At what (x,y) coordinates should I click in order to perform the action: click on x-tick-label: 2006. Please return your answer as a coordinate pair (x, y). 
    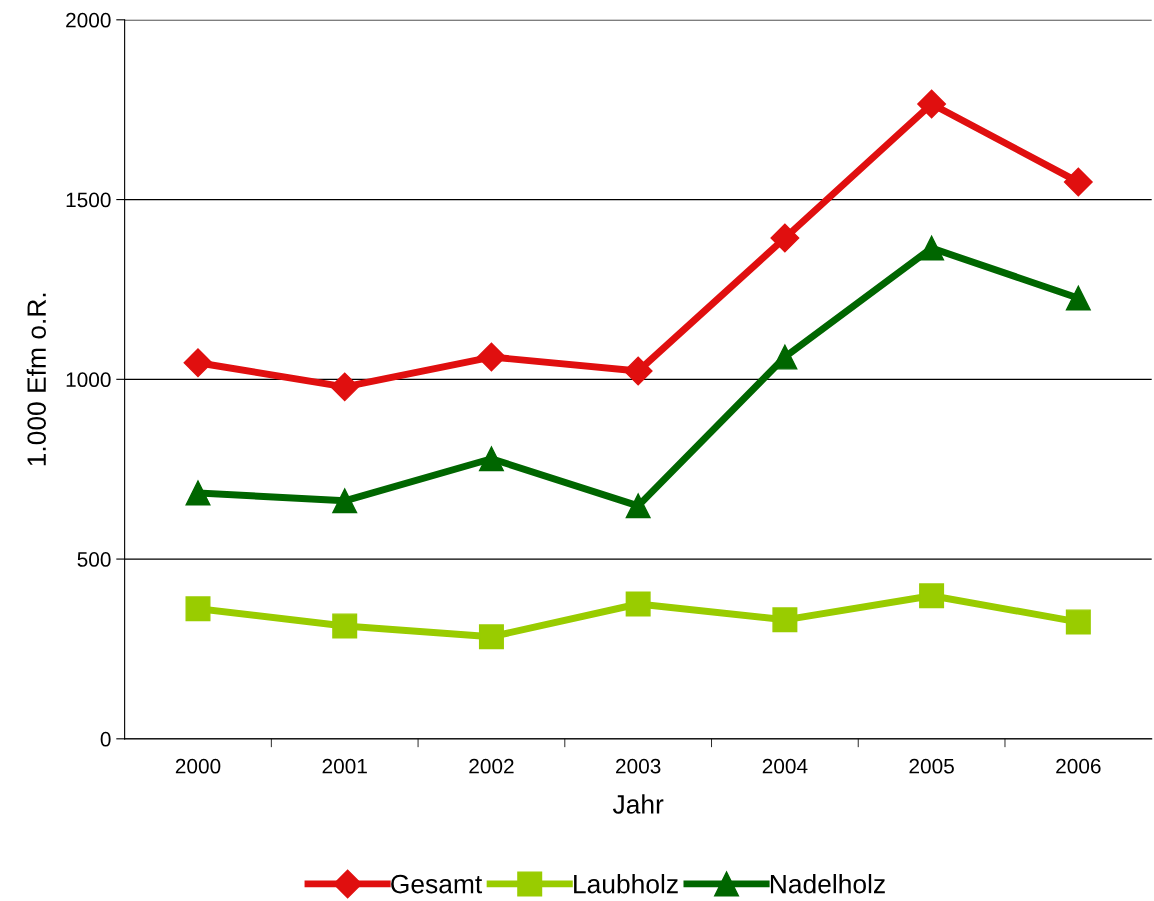
    Looking at the image, I should click on (1078, 766).